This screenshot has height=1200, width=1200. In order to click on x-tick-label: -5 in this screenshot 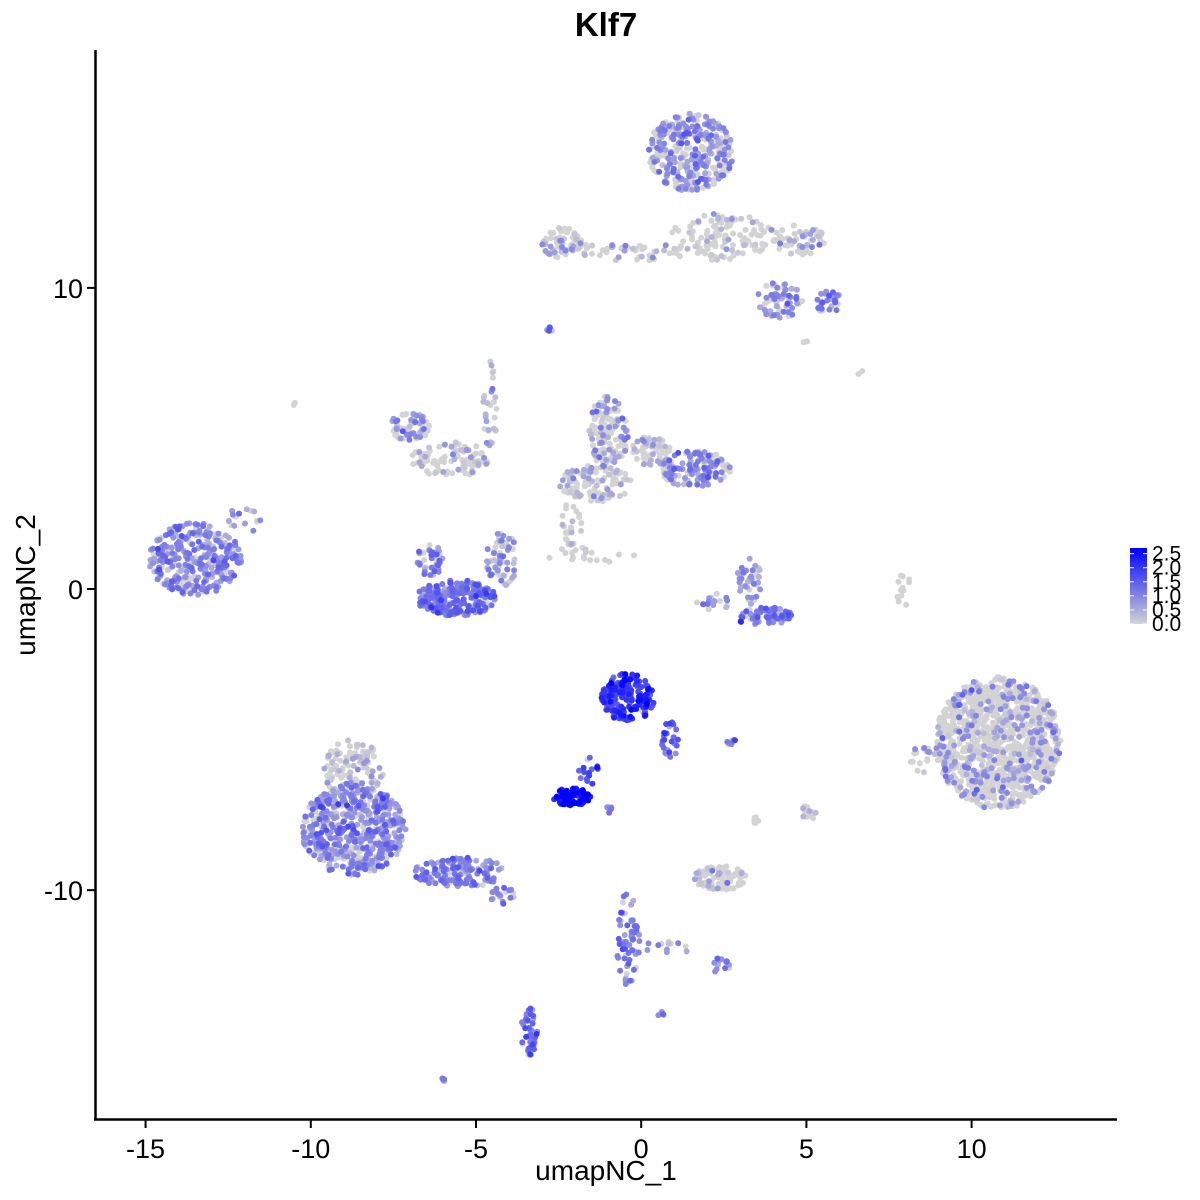, I will do `click(476, 1149)`.